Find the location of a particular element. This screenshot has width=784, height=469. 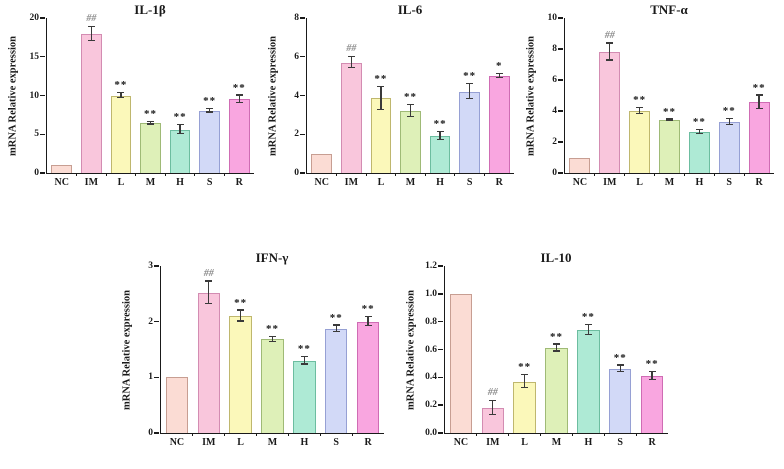

y-tick-label: 10 is located at coordinates (34, 95).